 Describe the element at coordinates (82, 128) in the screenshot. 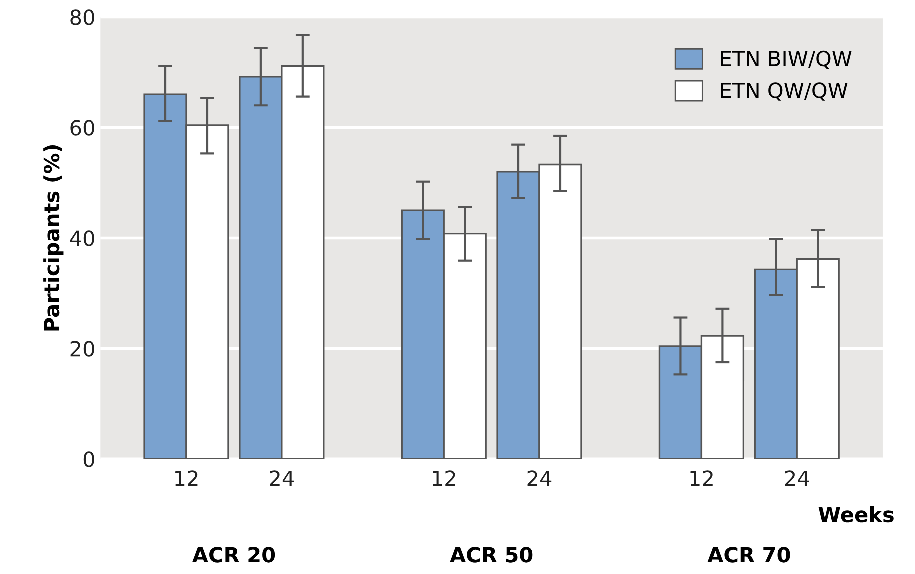

I see `y-tick-label: 60` at that location.